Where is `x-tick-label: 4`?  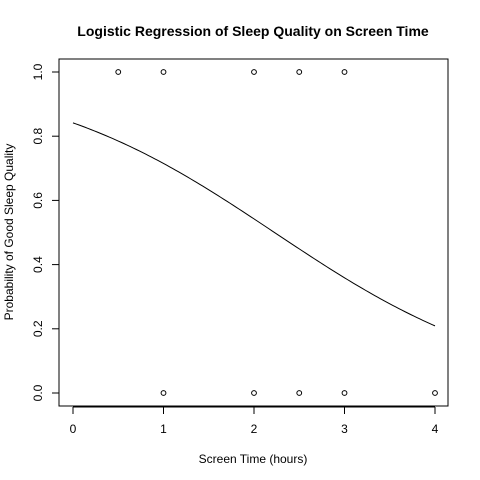
x-tick-label: 4 is located at coordinates (435, 429).